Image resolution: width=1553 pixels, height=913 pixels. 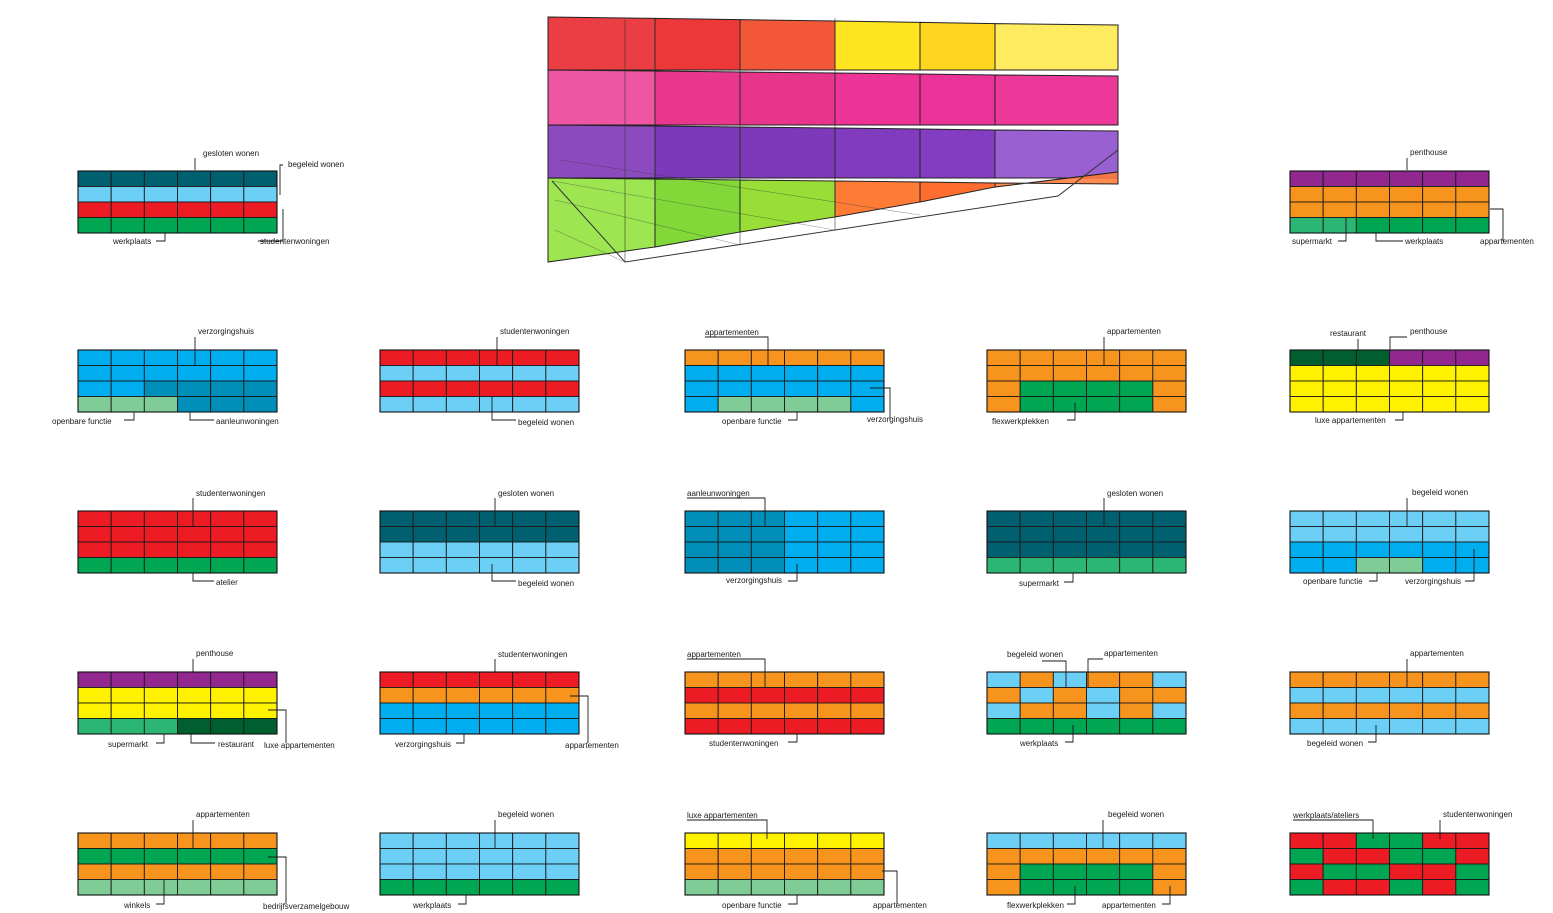 What do you see at coordinates (833, 139) in the screenshot?
I see `3d-volume-model` at bounding box center [833, 139].